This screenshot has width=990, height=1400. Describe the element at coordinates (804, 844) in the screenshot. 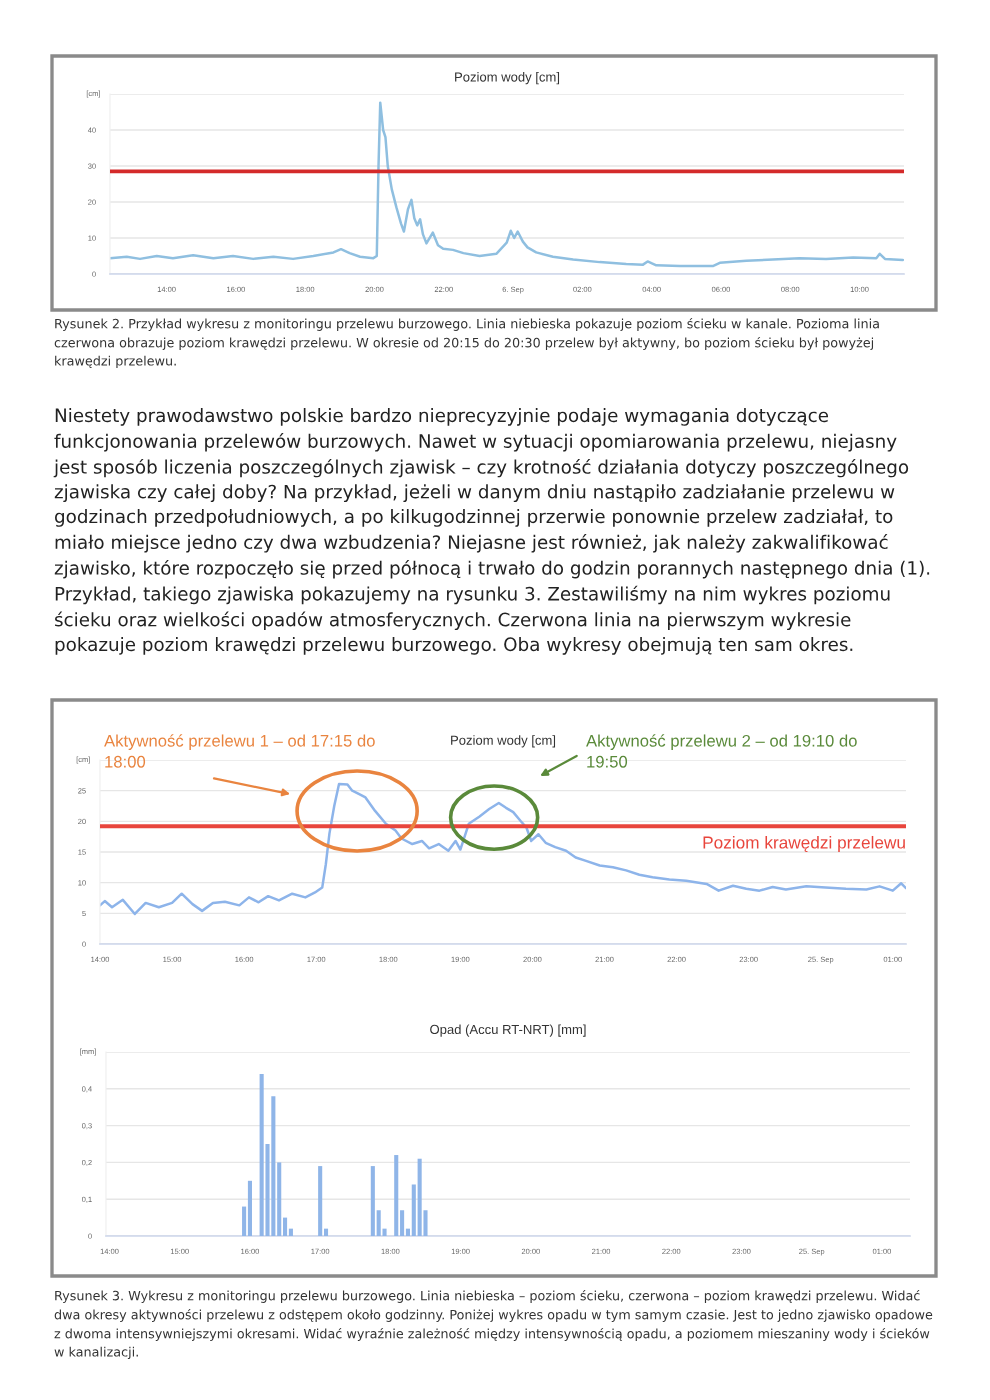

I see `ref-line-label: Poziom krawędzi przelewu` at that location.